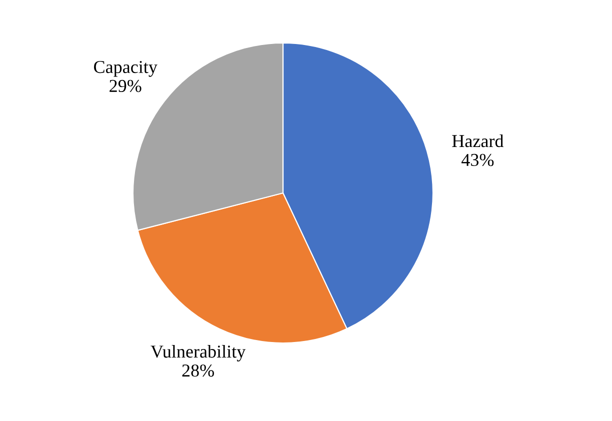 The height and width of the screenshot is (421, 612). I want to click on data-label: 28%, so click(198, 370).